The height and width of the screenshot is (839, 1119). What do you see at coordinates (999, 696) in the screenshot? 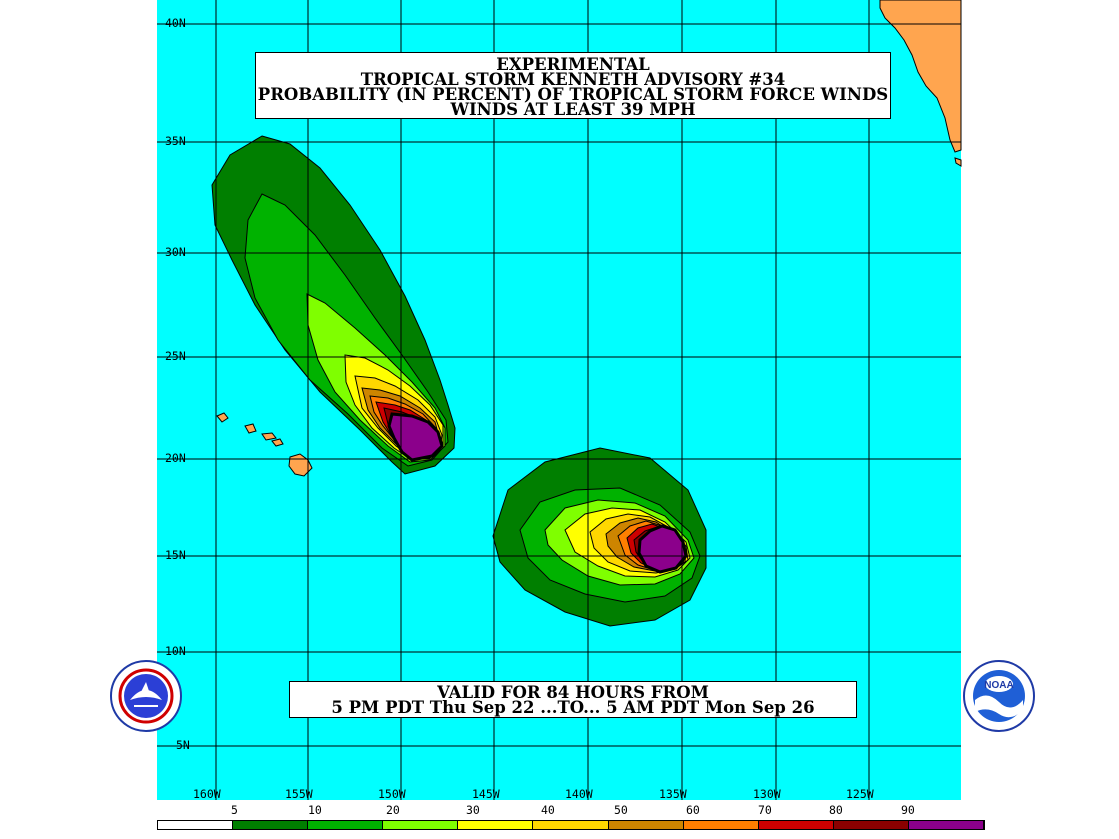
I see `noaa-logo-icon: NOAA` at bounding box center [999, 696].